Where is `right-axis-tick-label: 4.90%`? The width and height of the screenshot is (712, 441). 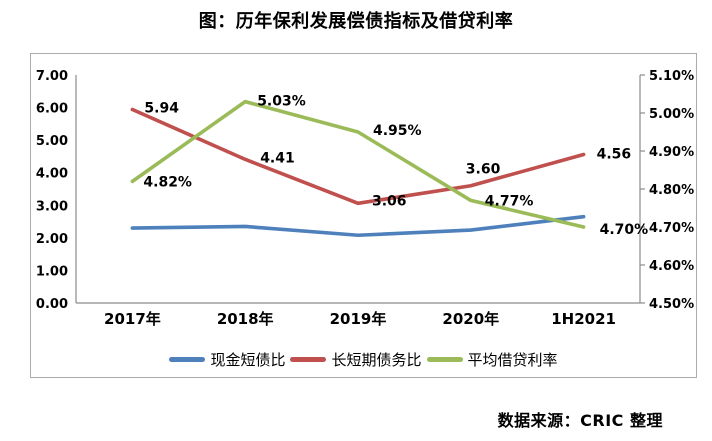
right-axis-tick-label: 4.90% is located at coordinates (671, 152).